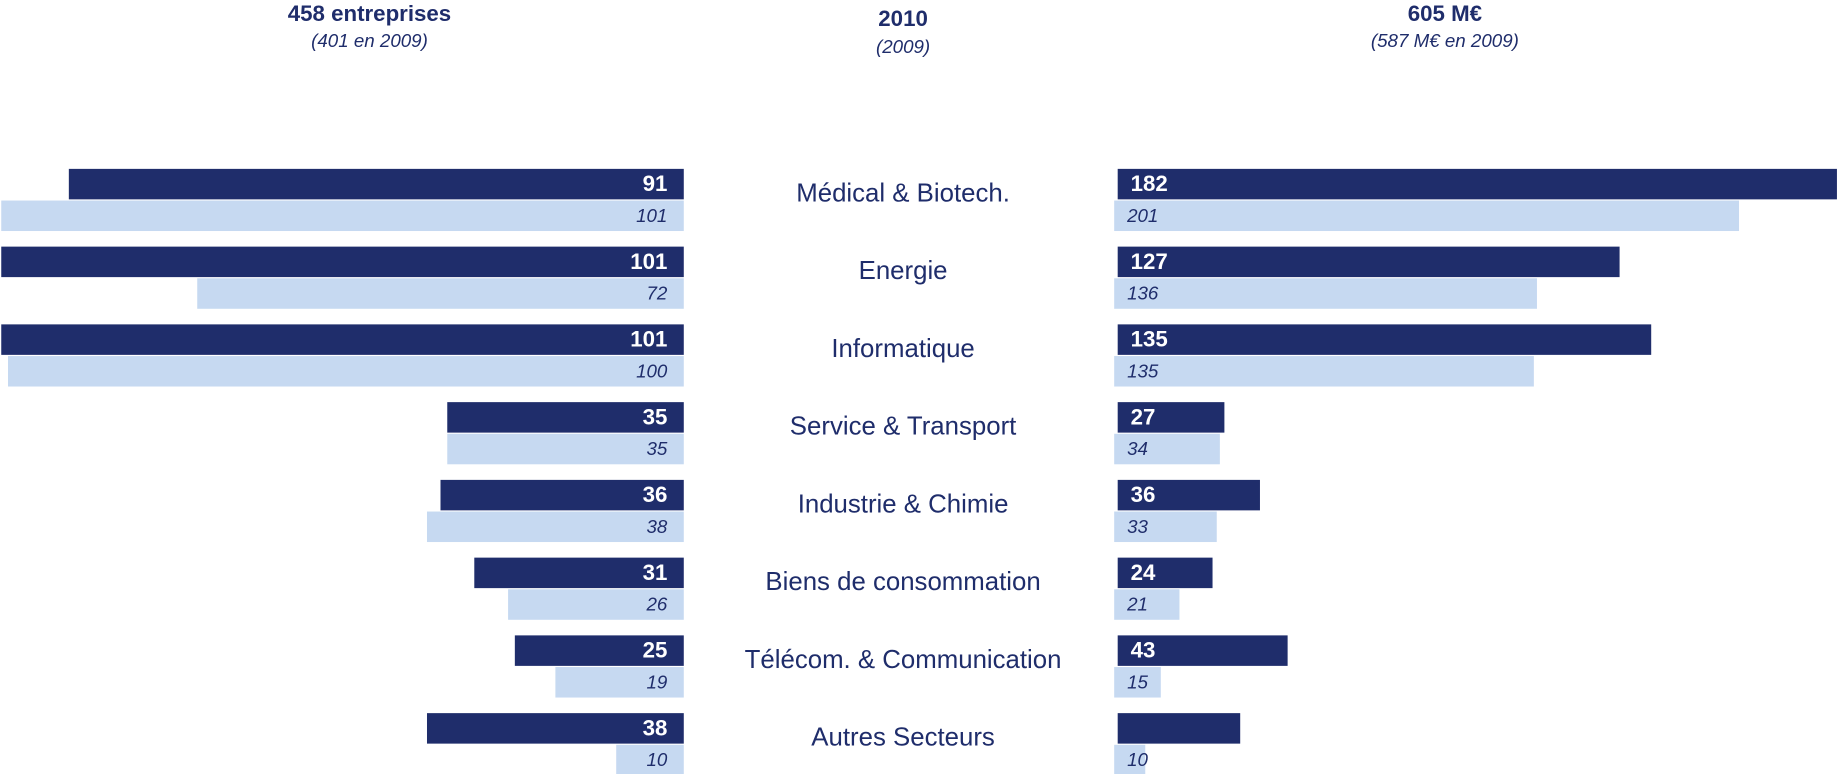 This screenshot has height=779, width=1839. Describe the element at coordinates (1137, 448) in the screenshot. I see `value-label: 34` at that location.